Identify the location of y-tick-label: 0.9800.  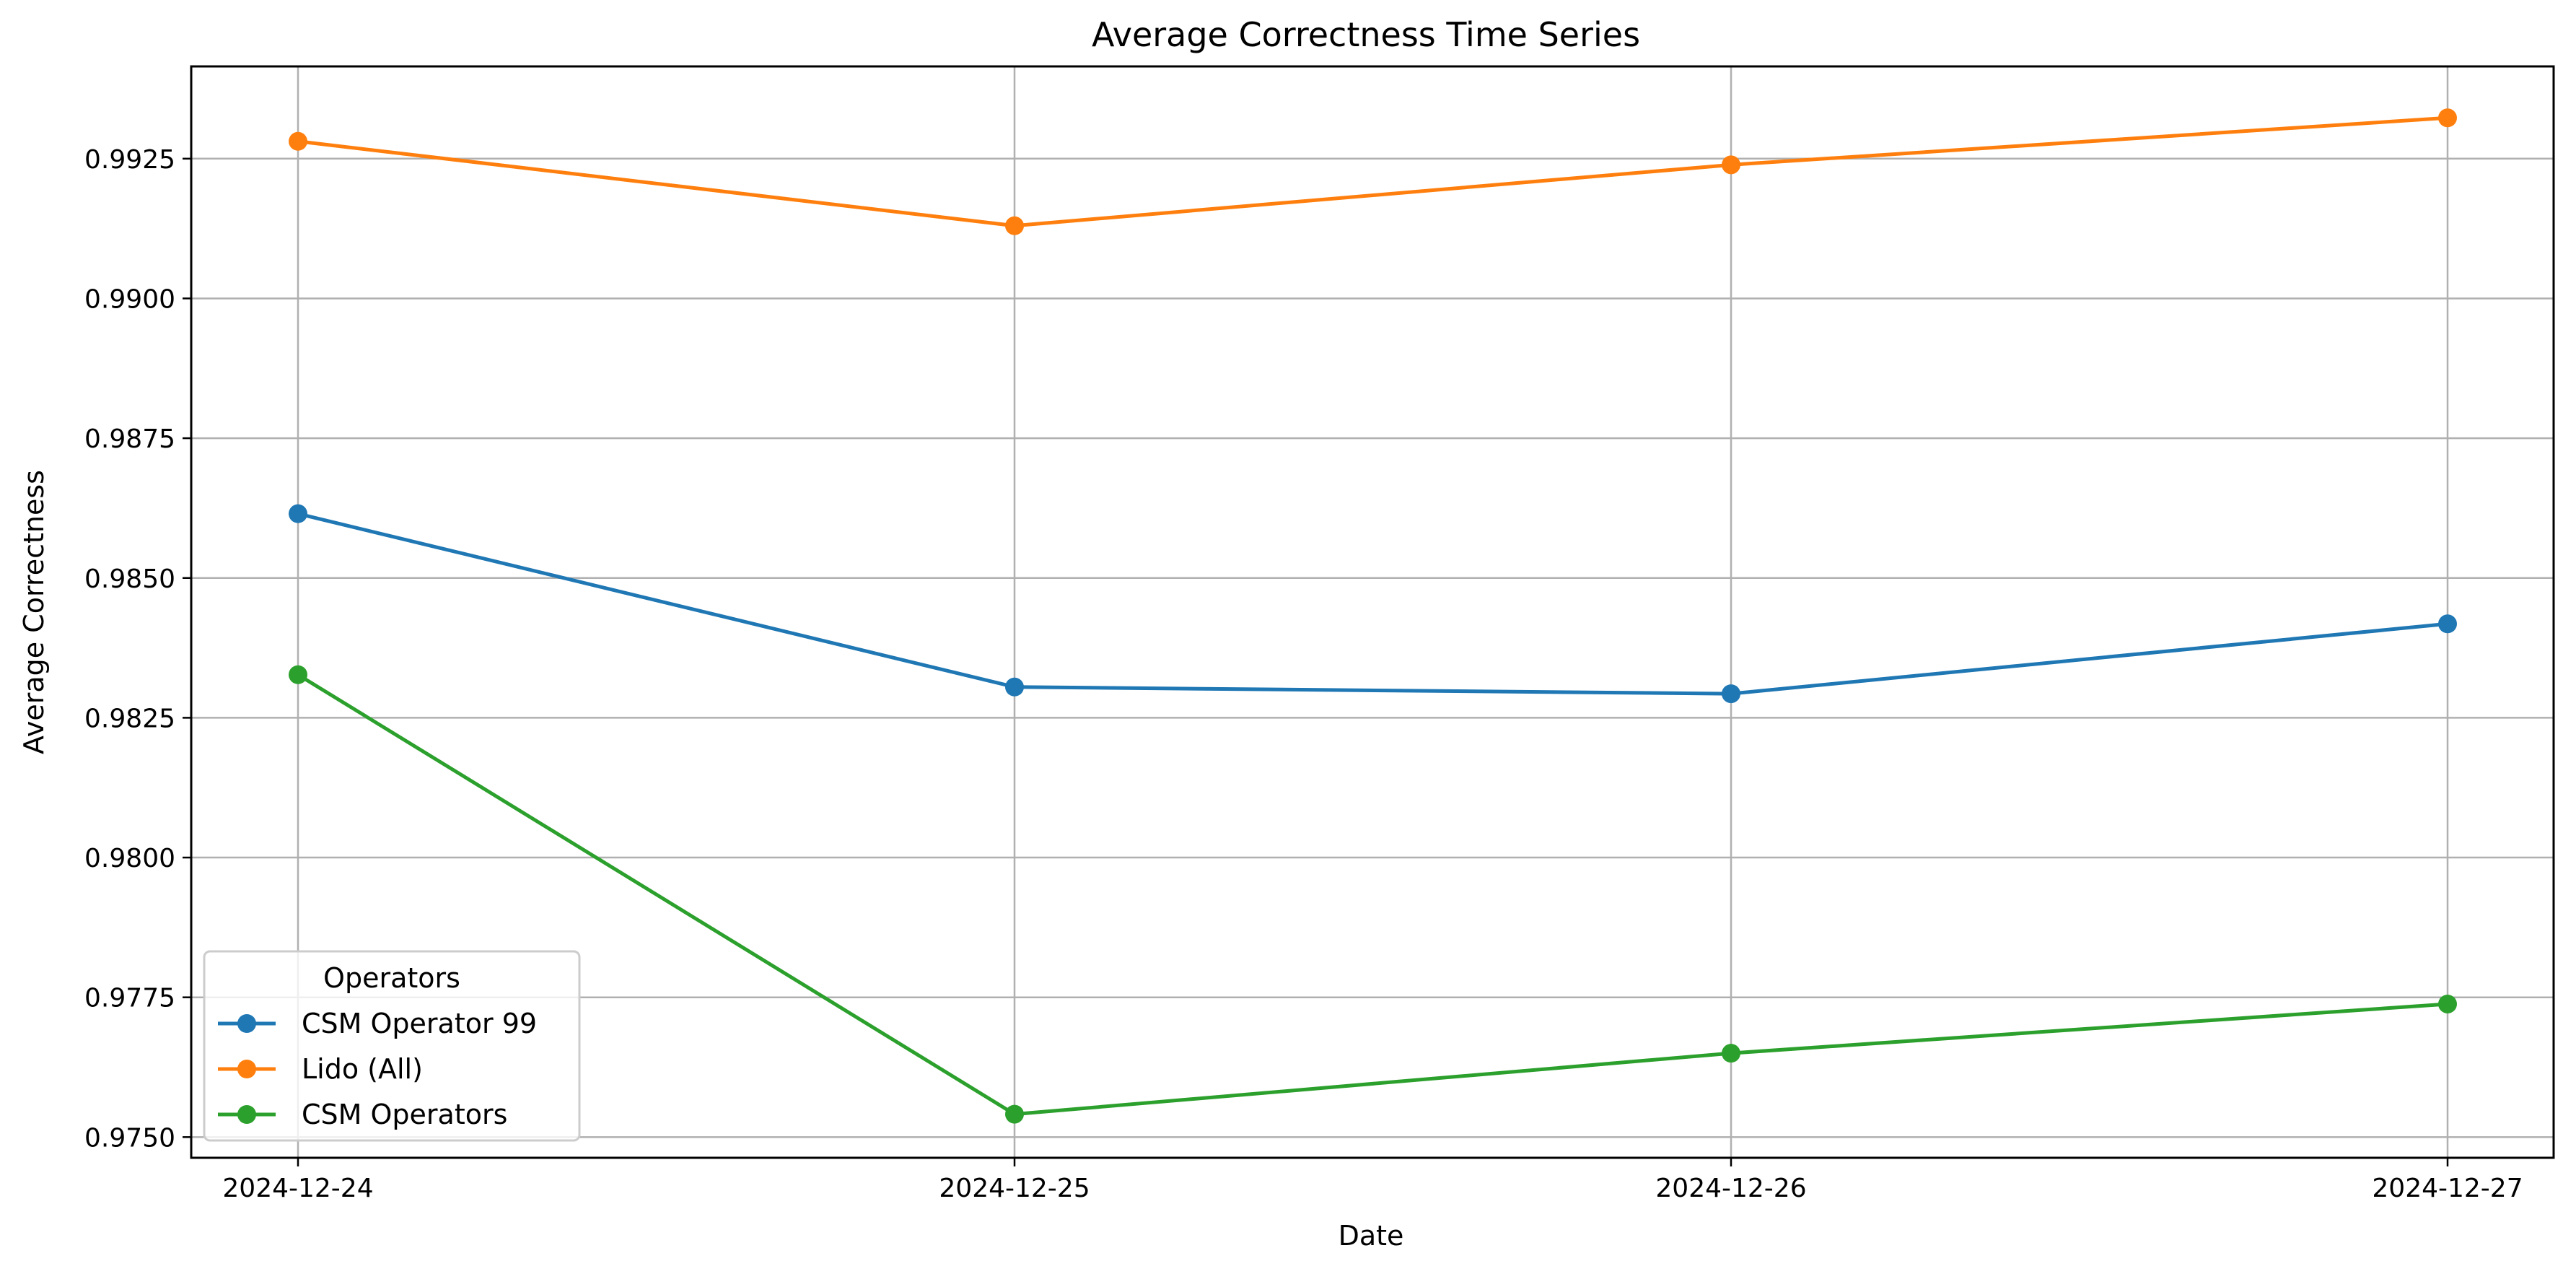
(129, 859).